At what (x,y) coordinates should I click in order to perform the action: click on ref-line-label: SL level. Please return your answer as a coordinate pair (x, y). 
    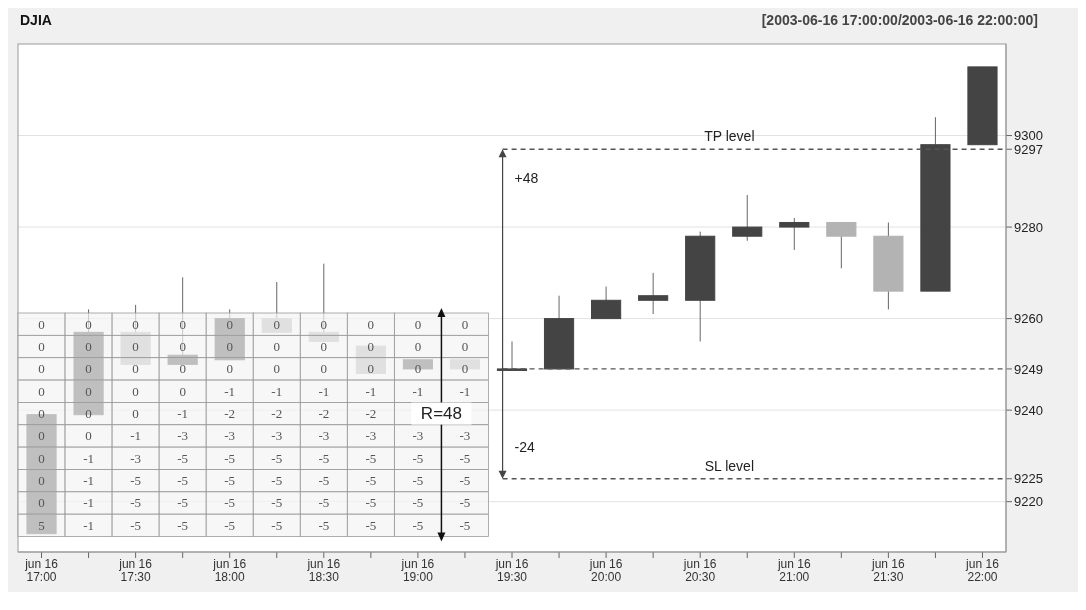
    Looking at the image, I should click on (729, 465).